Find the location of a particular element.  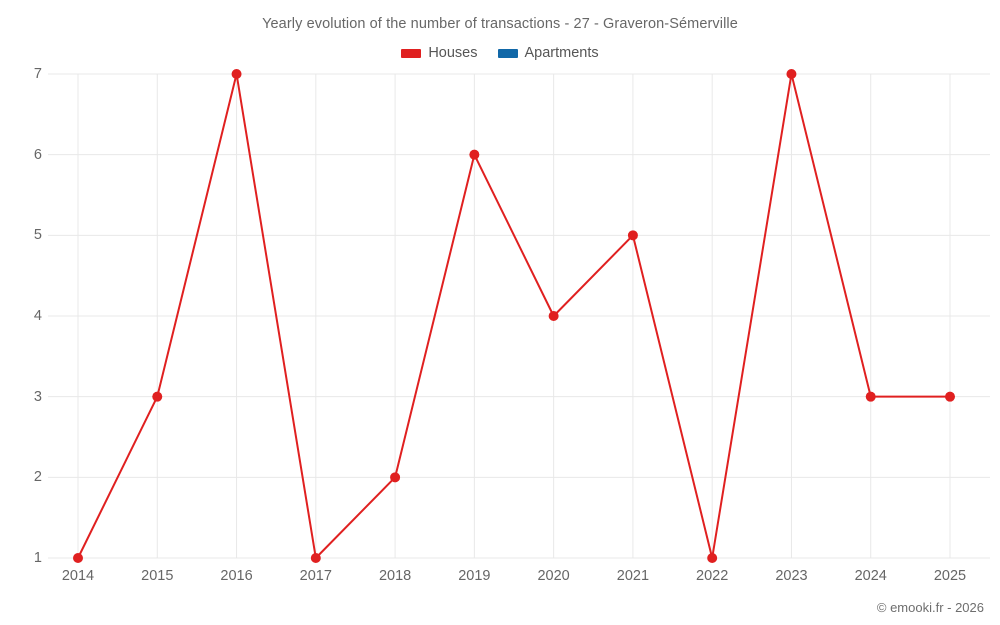

chart-legend: Houses Apartments is located at coordinates (500, 53).